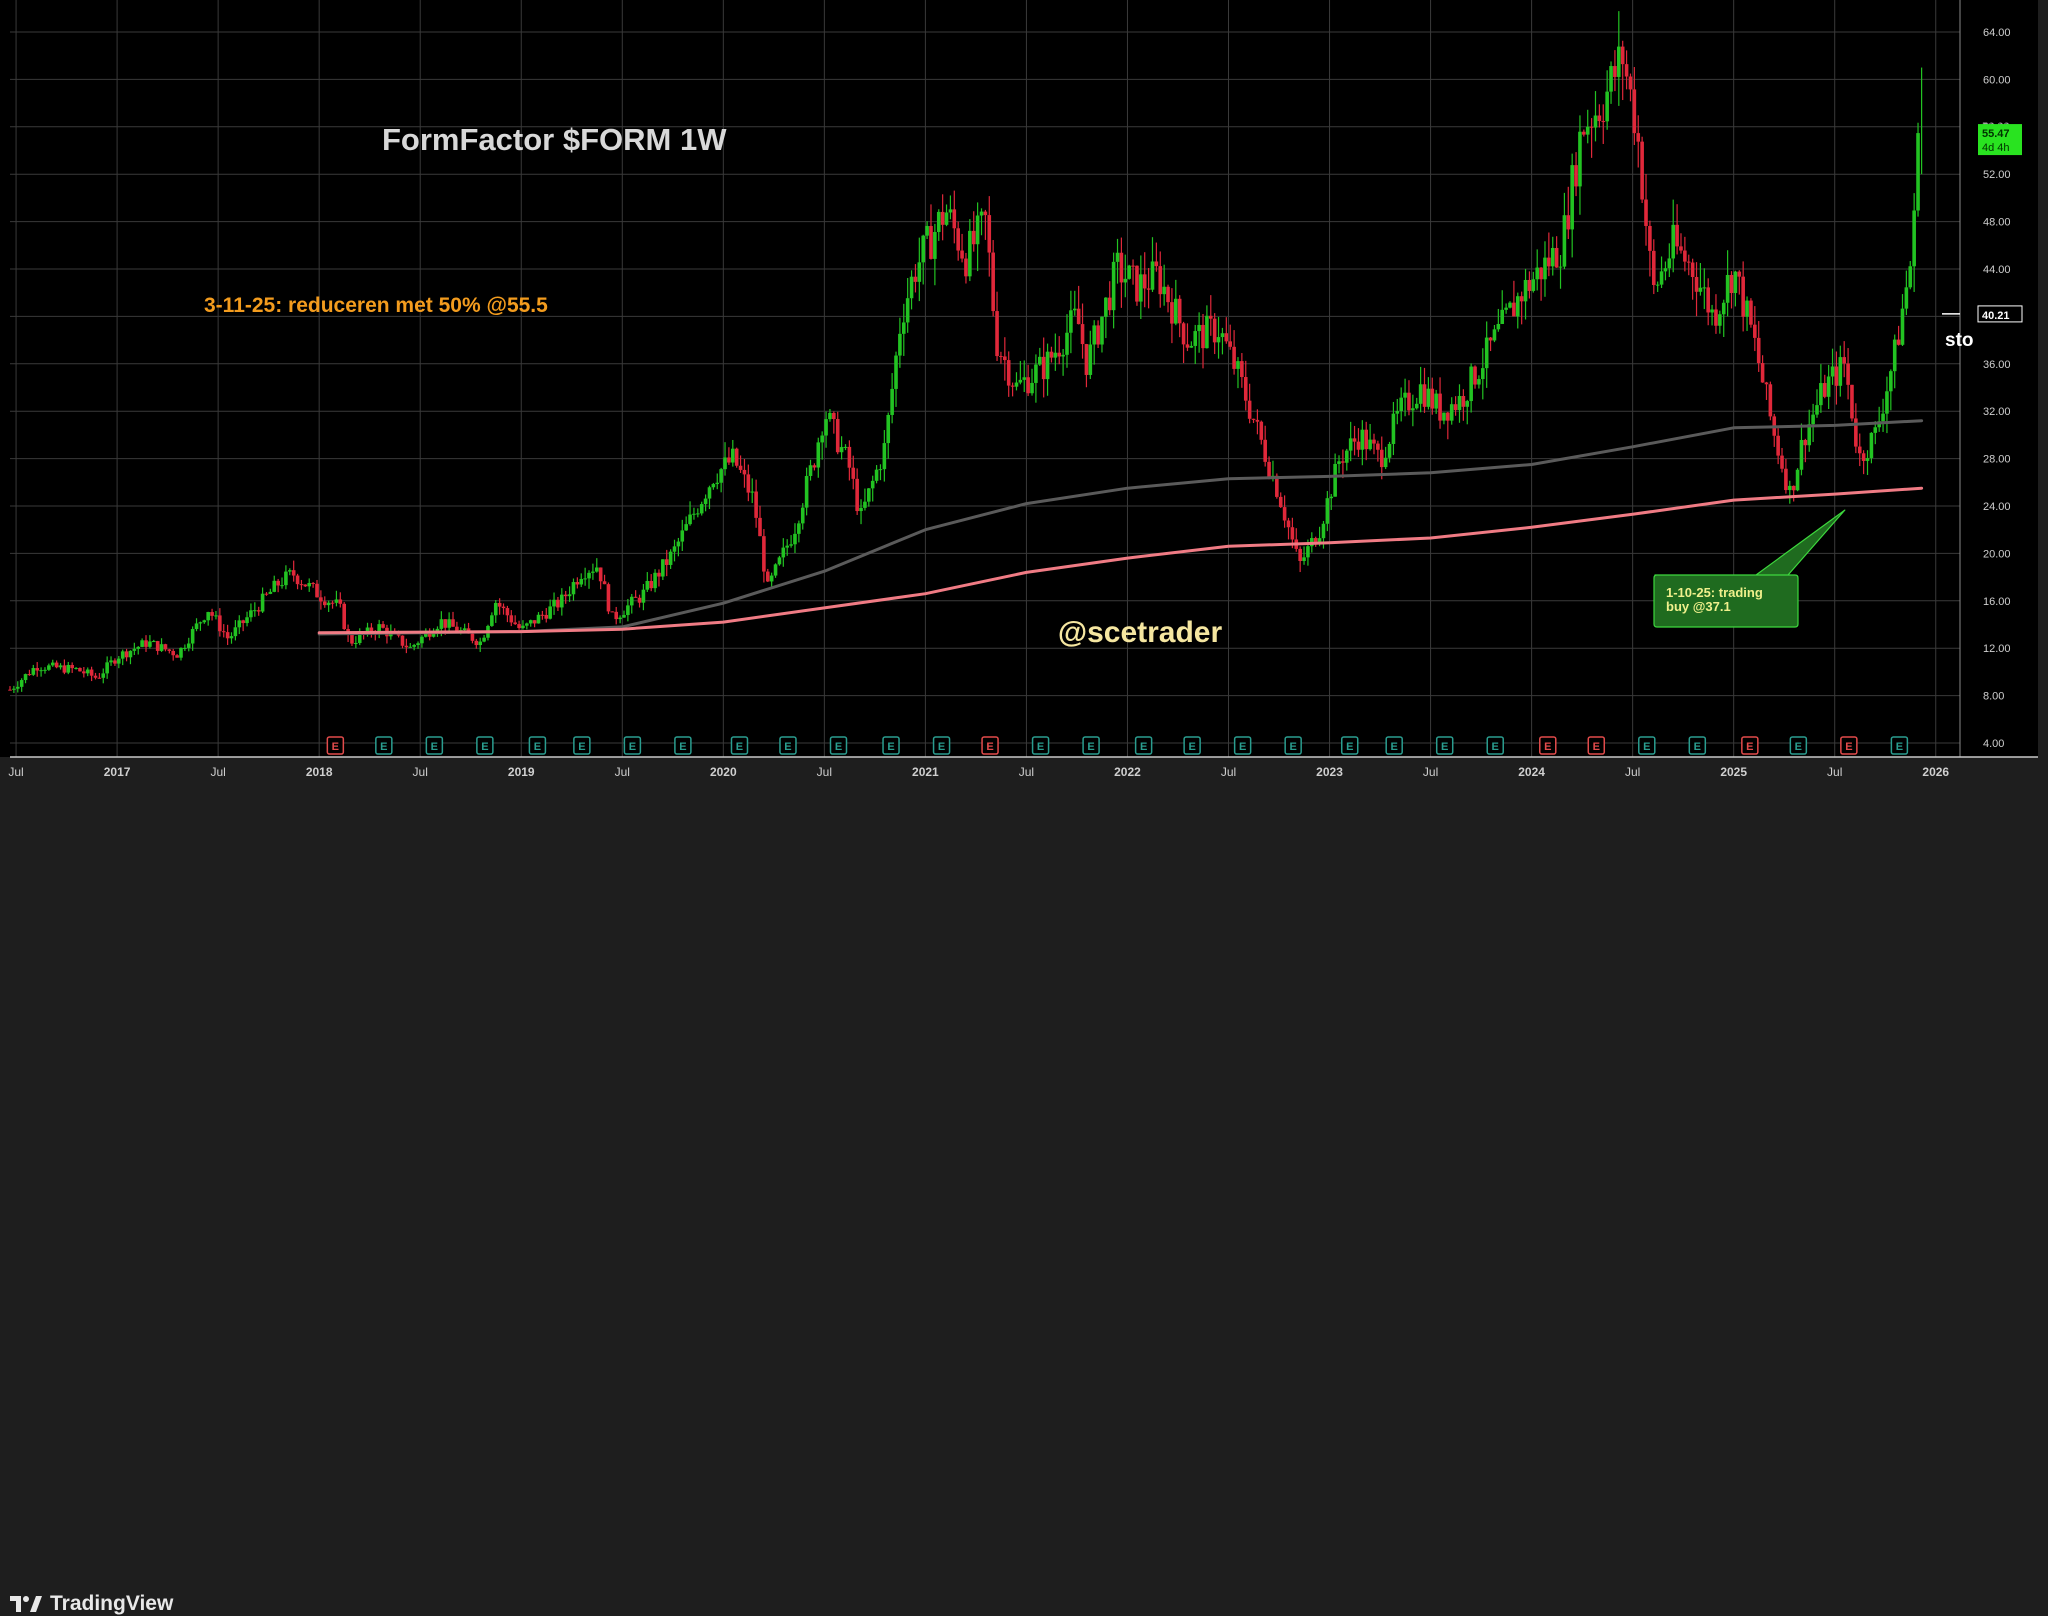 The image size is (2048, 1616). What do you see at coordinates (1997, 460) in the screenshot?
I see `y-tick-label: 28.00` at bounding box center [1997, 460].